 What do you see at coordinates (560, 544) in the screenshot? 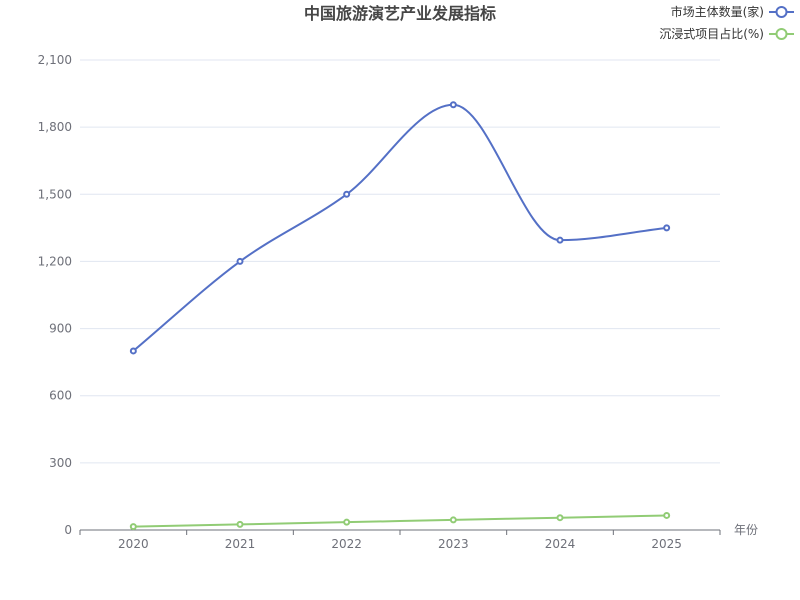
I see `x-tick-label: 2024` at bounding box center [560, 544].